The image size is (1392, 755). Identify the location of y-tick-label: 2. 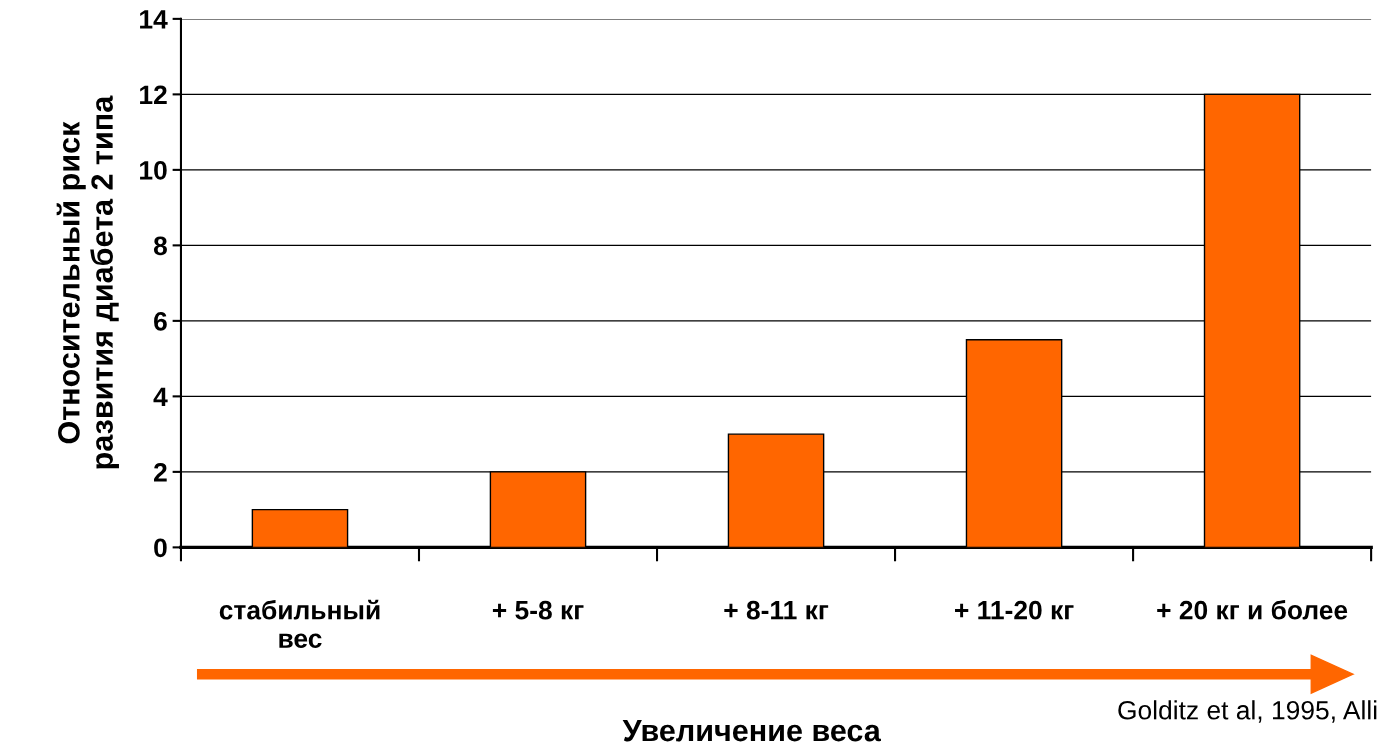
(160, 472).